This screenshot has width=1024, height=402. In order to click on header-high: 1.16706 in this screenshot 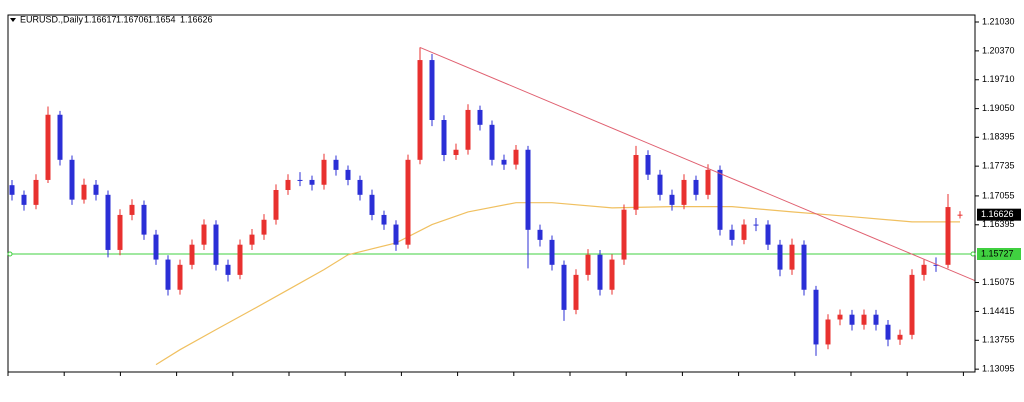, I will do `click(132, 19)`.